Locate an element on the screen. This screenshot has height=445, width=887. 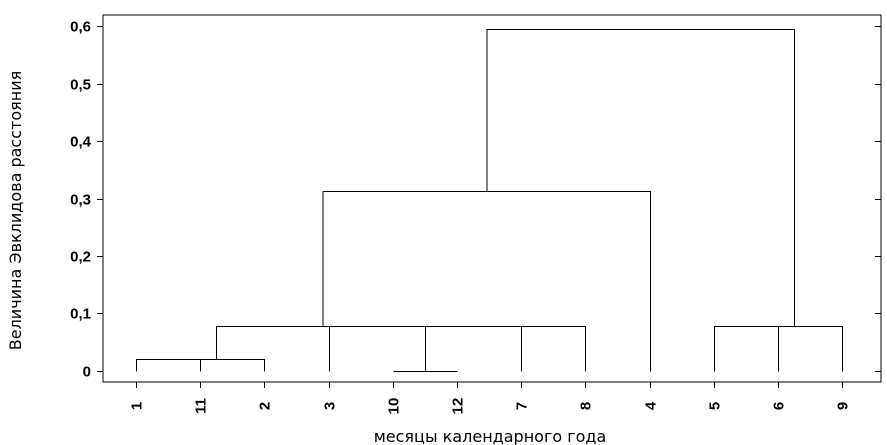
x-axis: 1 11 2 3 10 12 7 8 4 5 6 9 is located at coordinates (490, 398).